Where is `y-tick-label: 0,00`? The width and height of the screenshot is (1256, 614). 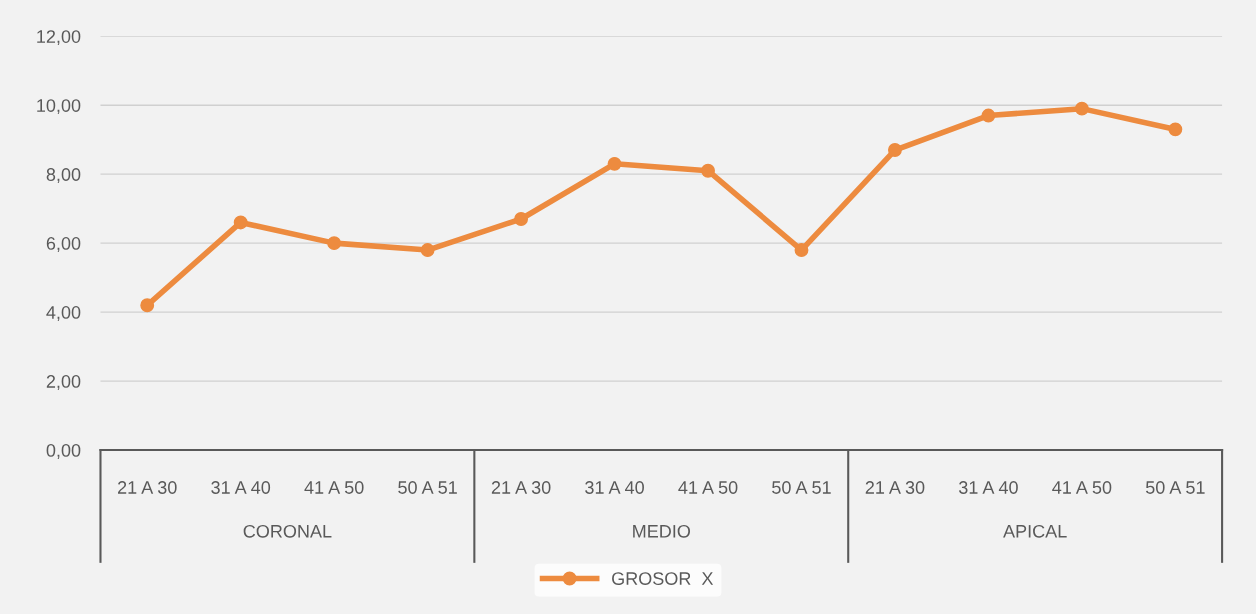
y-tick-label: 0,00 is located at coordinates (63, 451).